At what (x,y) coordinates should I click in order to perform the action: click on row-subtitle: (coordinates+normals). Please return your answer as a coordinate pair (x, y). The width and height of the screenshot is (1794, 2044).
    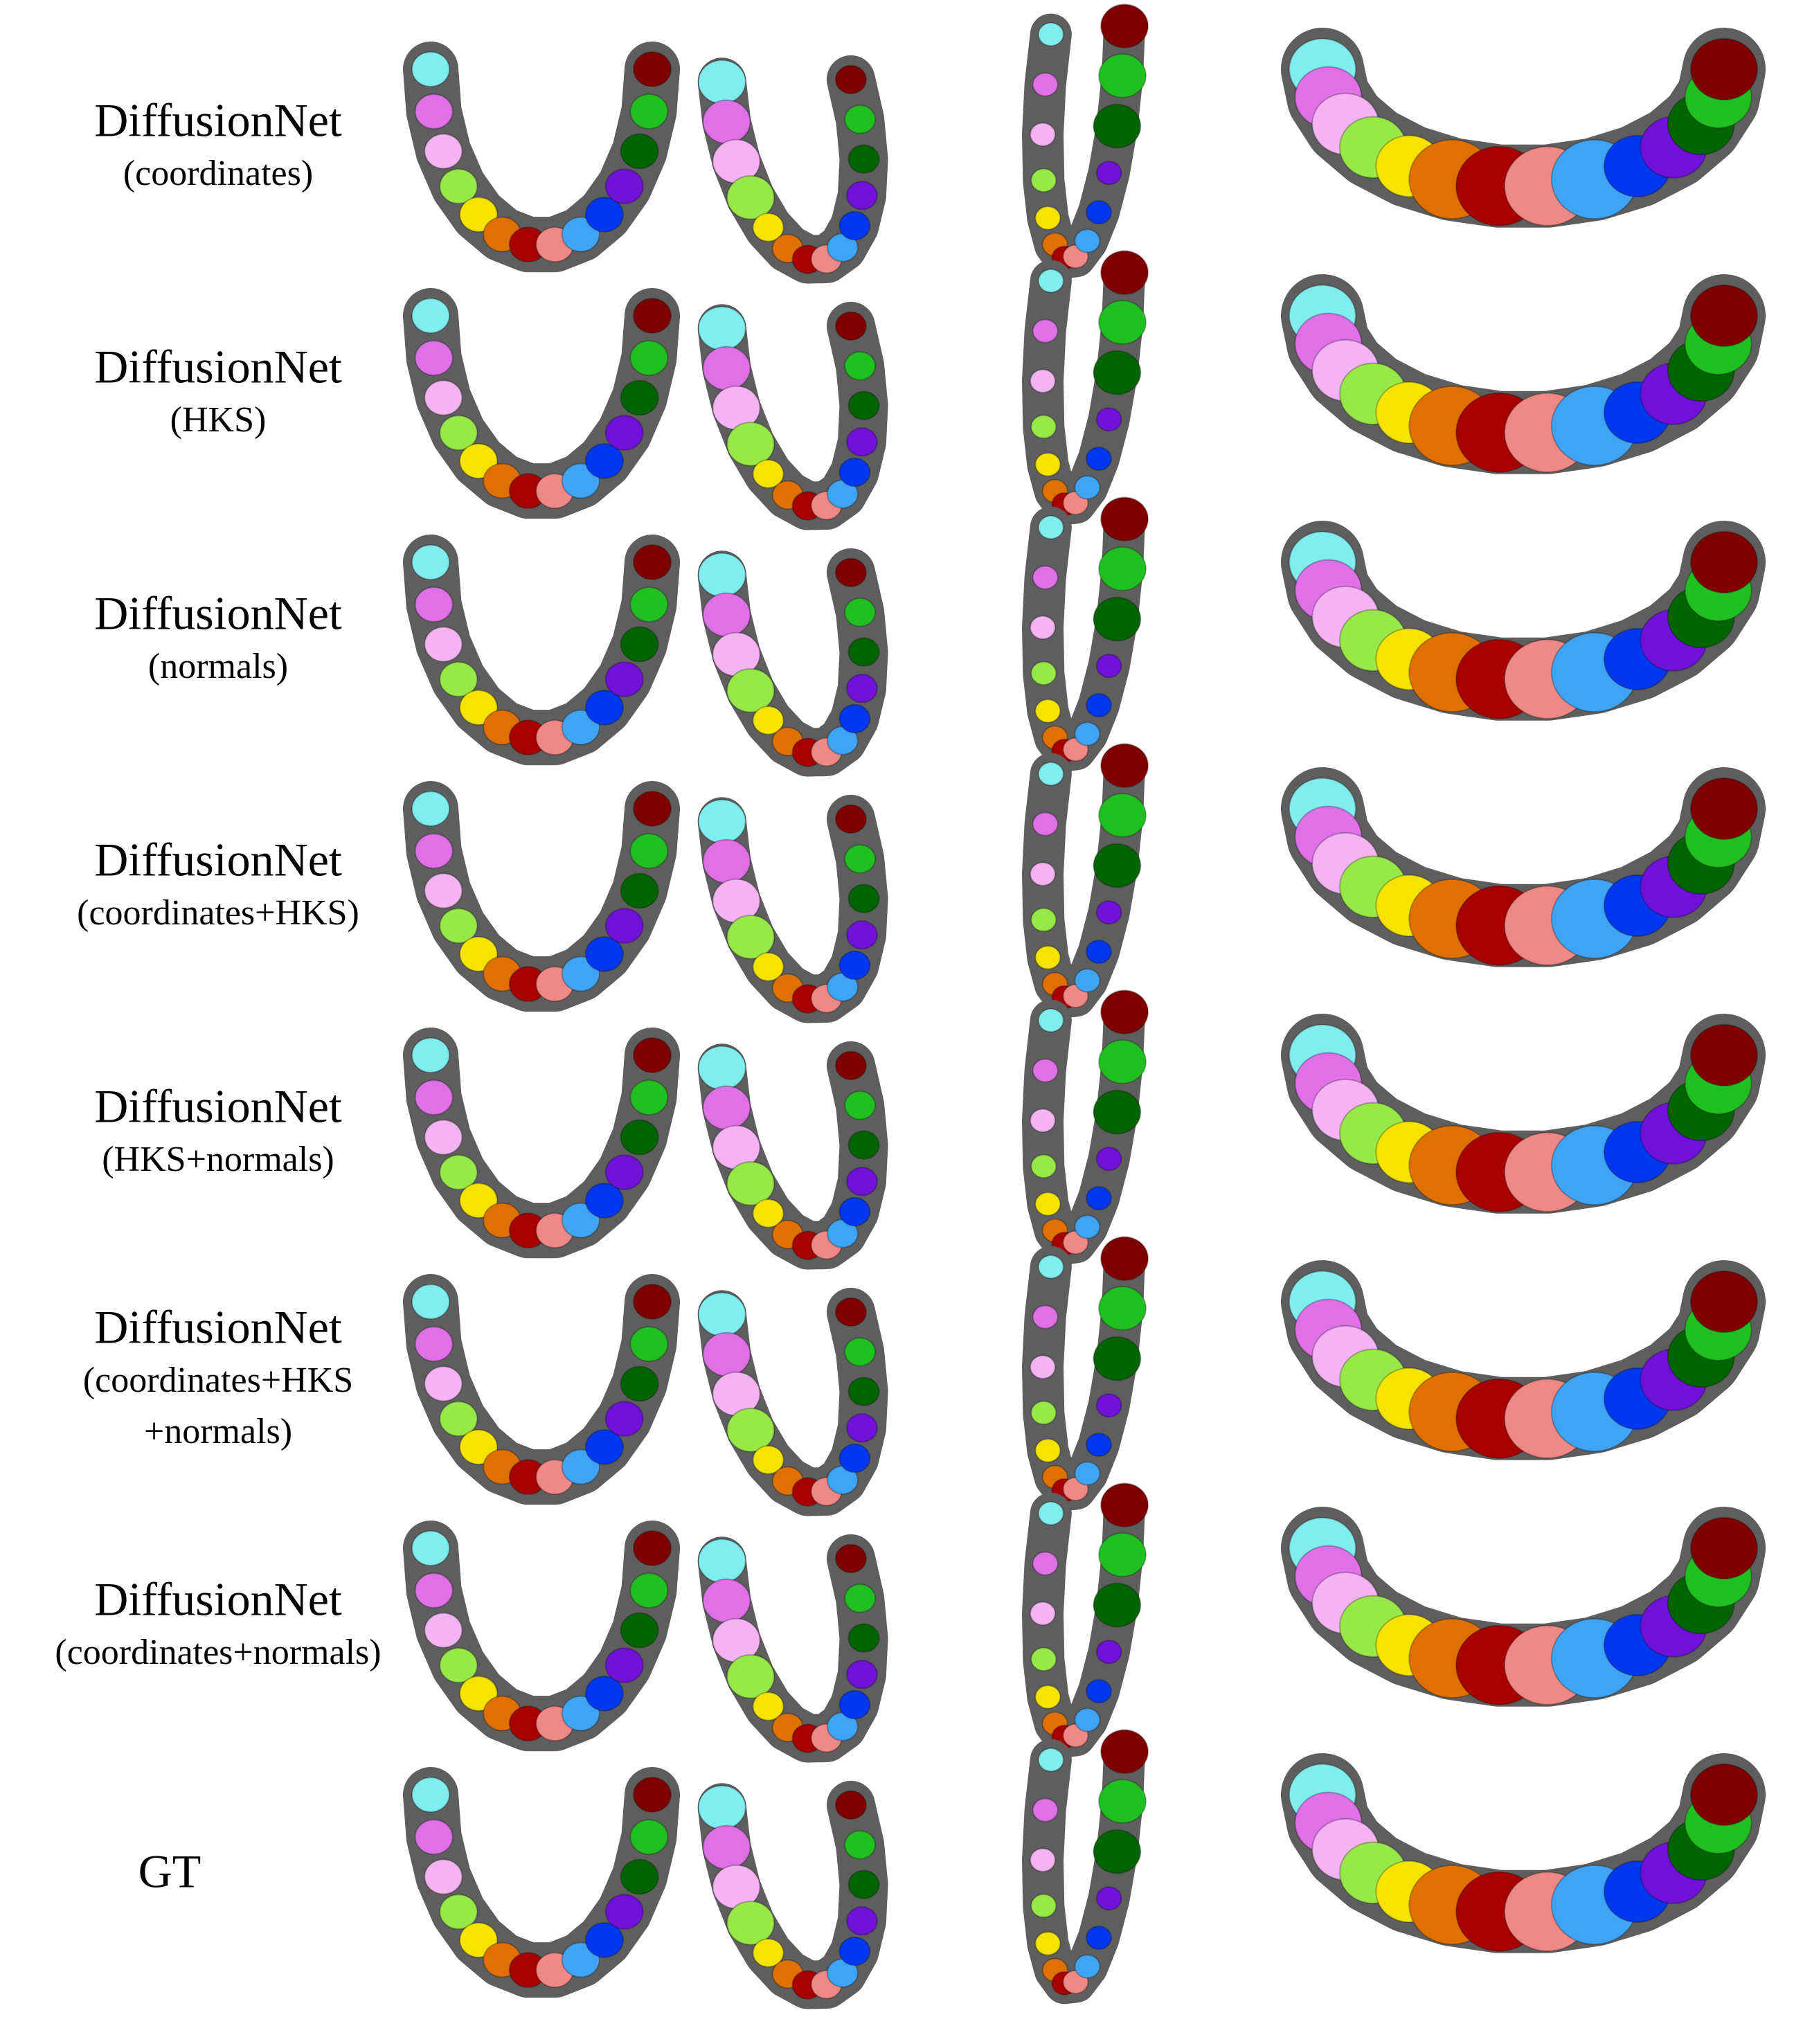
    Looking at the image, I should click on (218, 1653).